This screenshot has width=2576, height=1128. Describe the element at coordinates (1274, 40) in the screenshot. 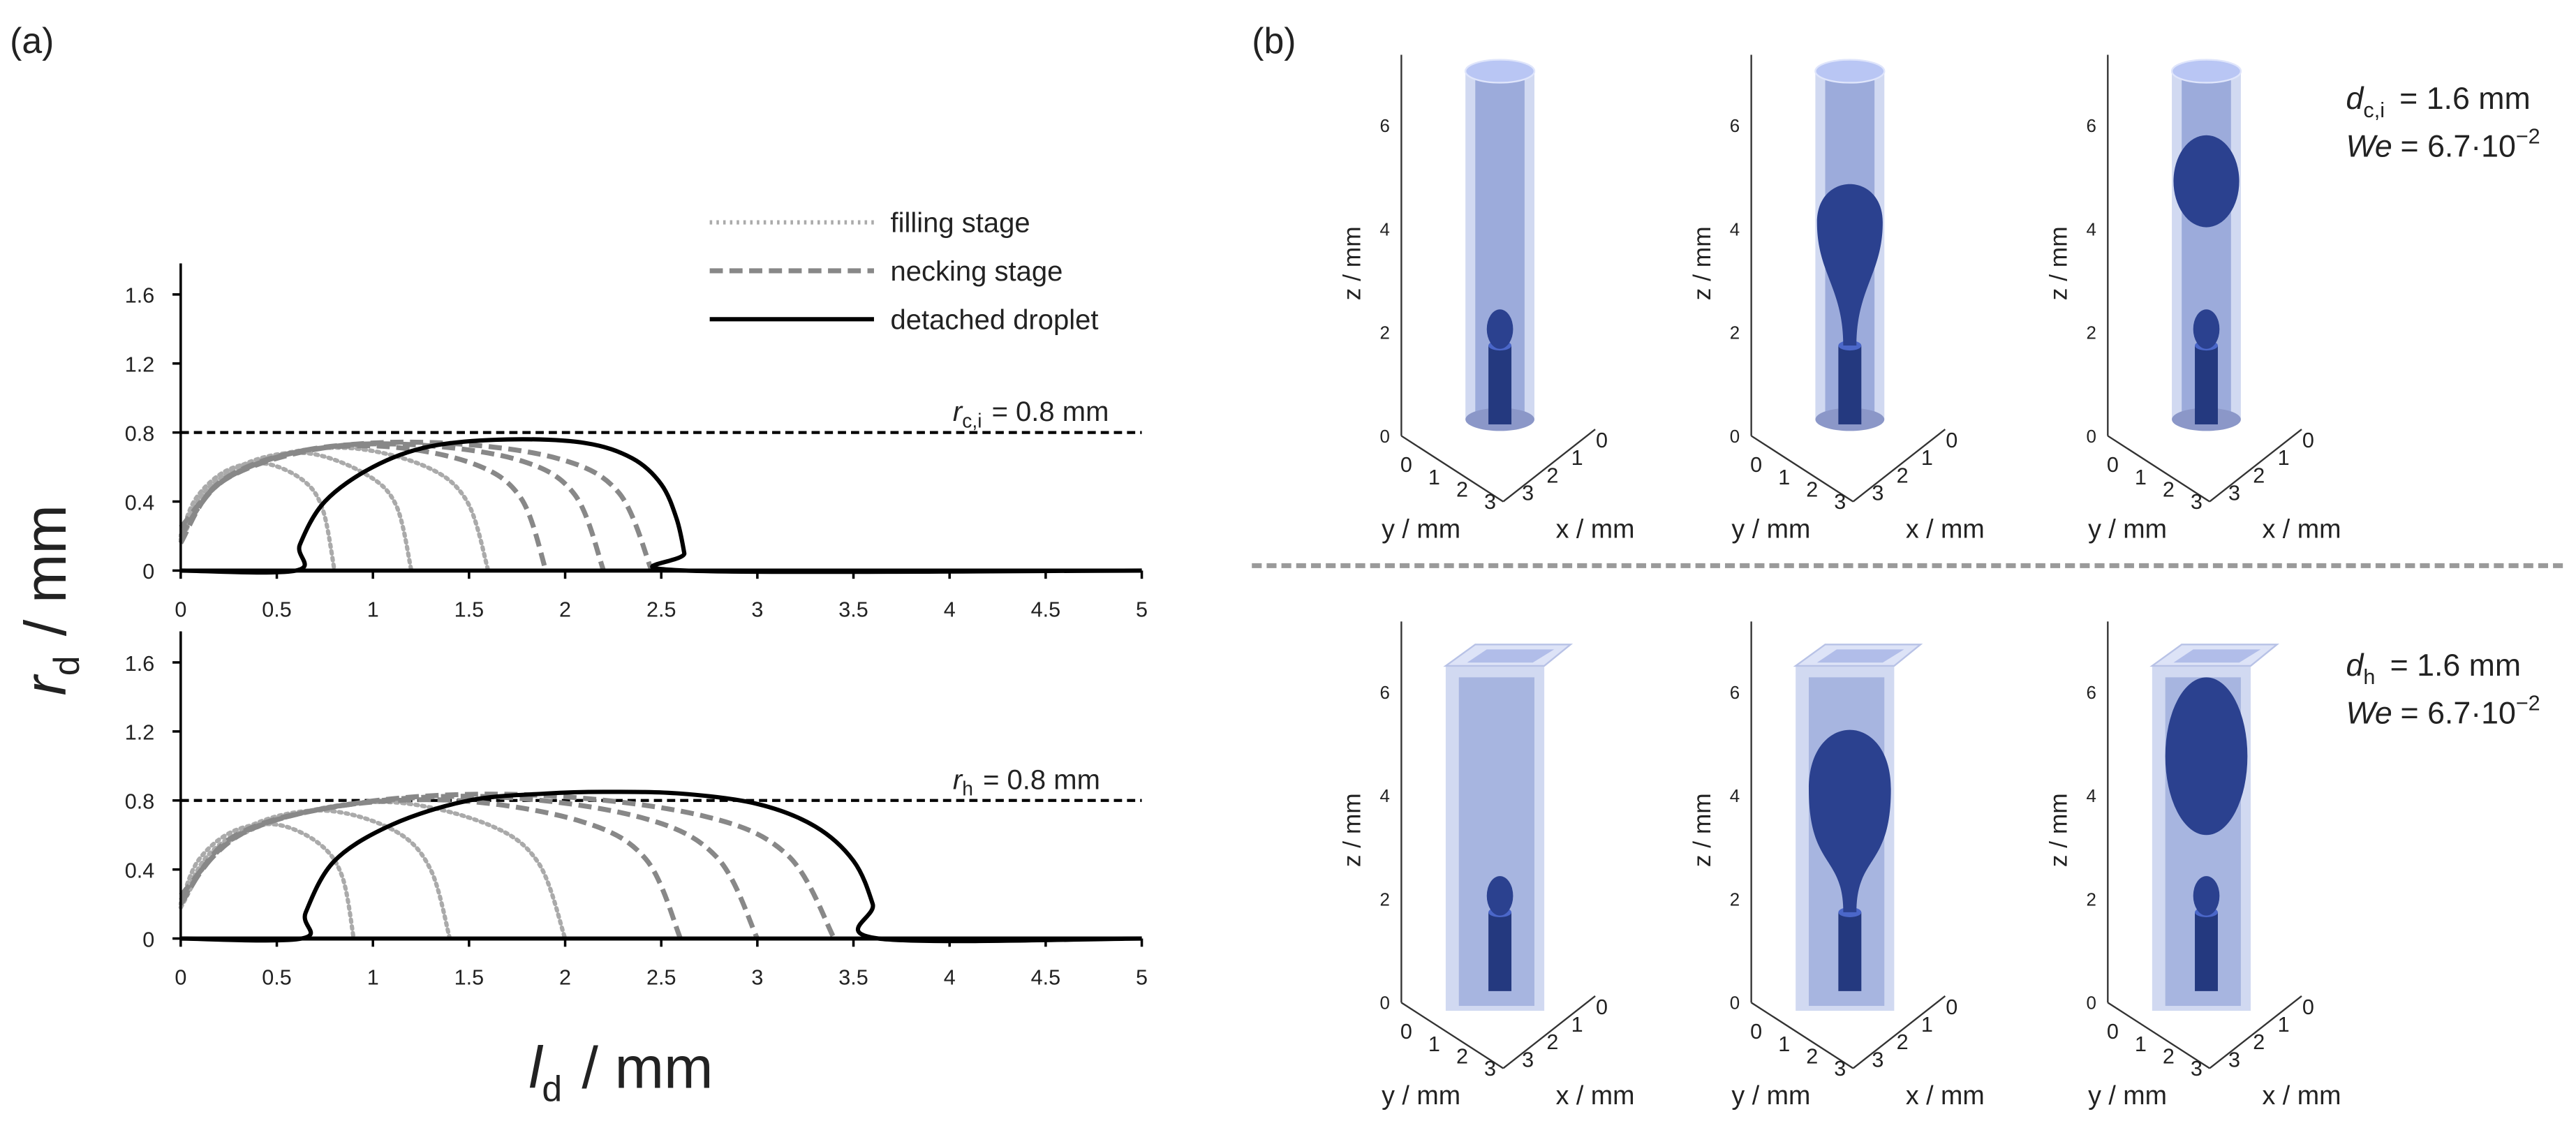

I see `panel-label: (b)` at that location.